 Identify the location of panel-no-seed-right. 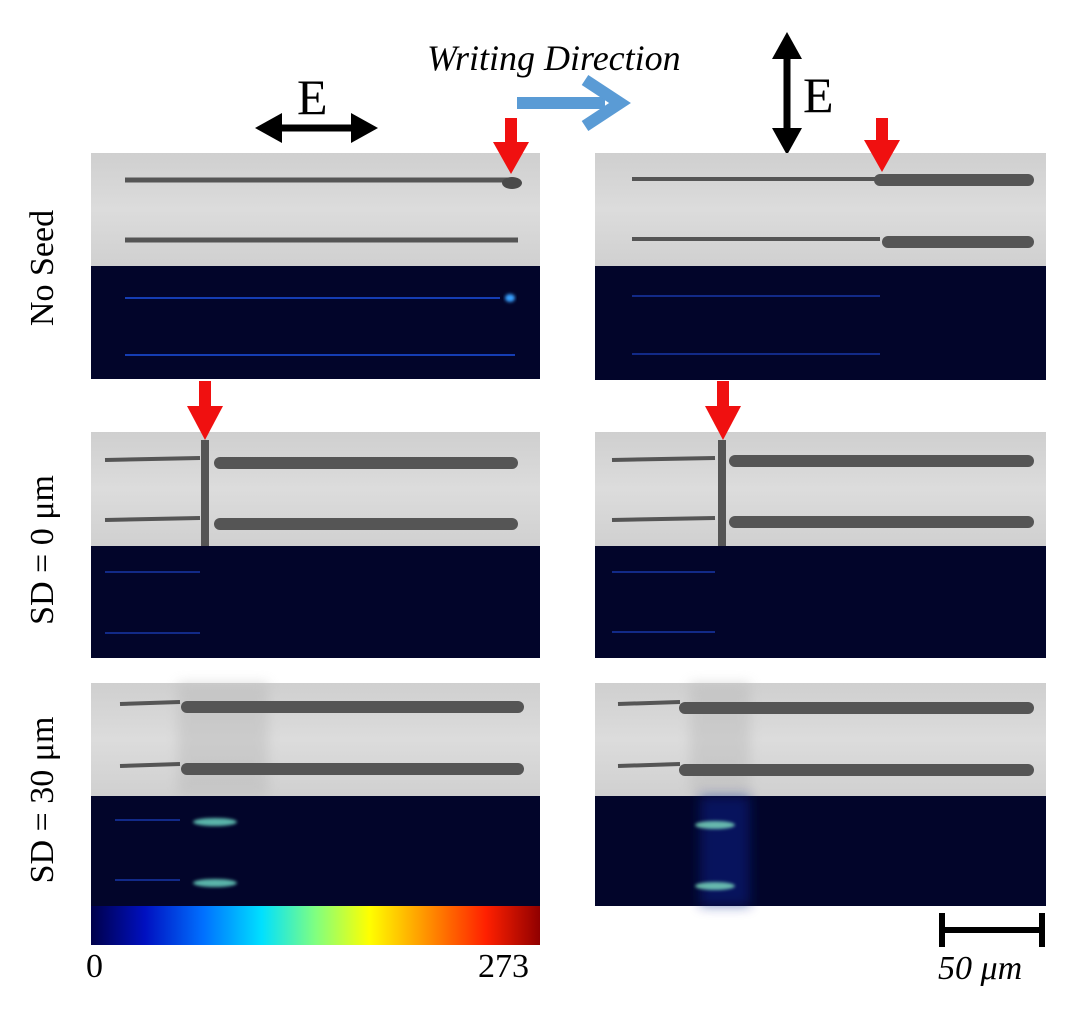
(820, 266).